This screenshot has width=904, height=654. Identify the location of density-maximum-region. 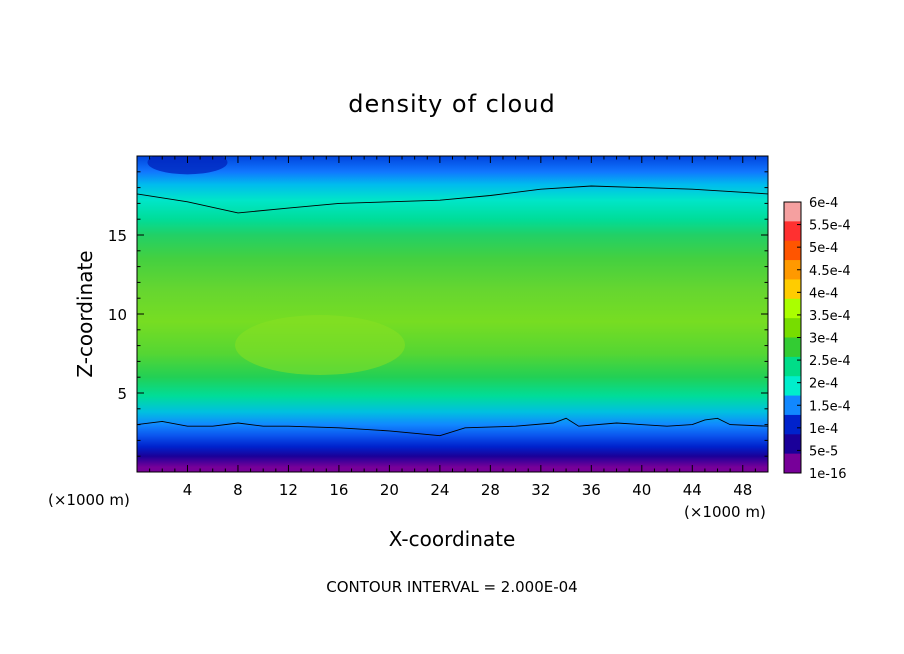
(320, 345).